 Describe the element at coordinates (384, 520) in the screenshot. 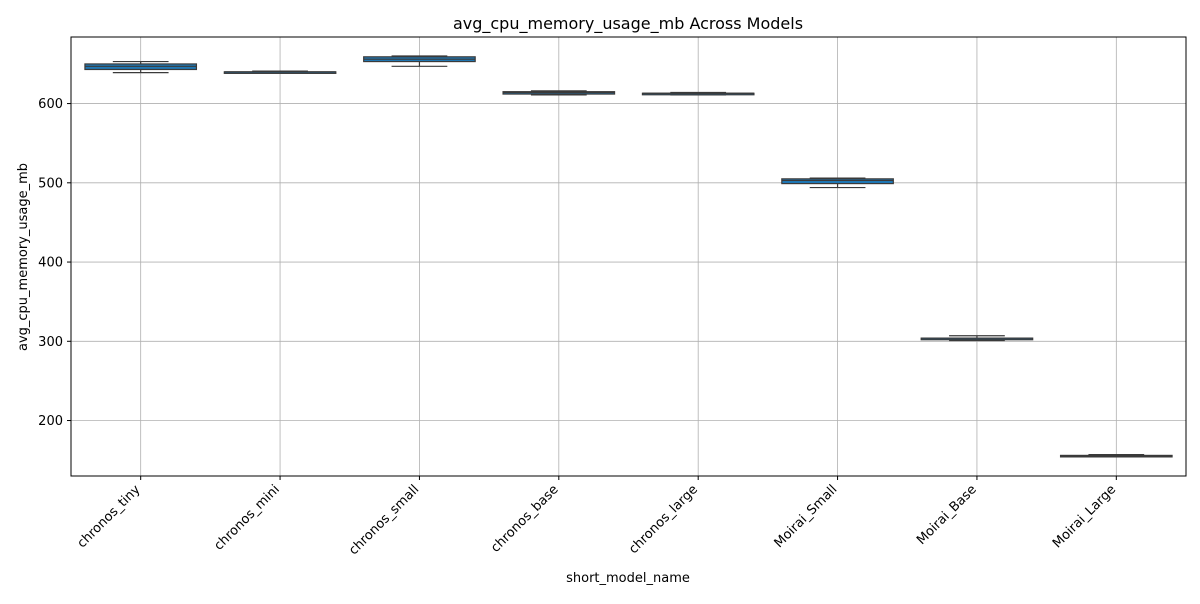

I see `x-tick-label: chronos_small` at that location.